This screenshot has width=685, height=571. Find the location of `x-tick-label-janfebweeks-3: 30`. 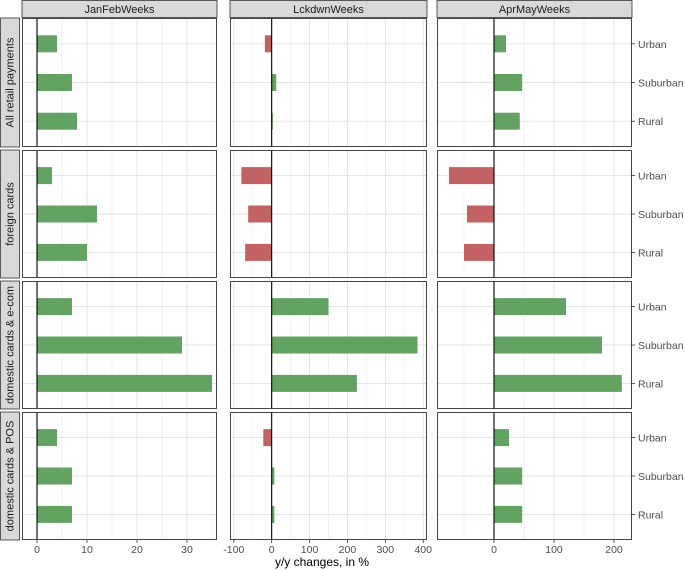

x-tick-label-janfebweeks-3: 30 is located at coordinates (187, 550).